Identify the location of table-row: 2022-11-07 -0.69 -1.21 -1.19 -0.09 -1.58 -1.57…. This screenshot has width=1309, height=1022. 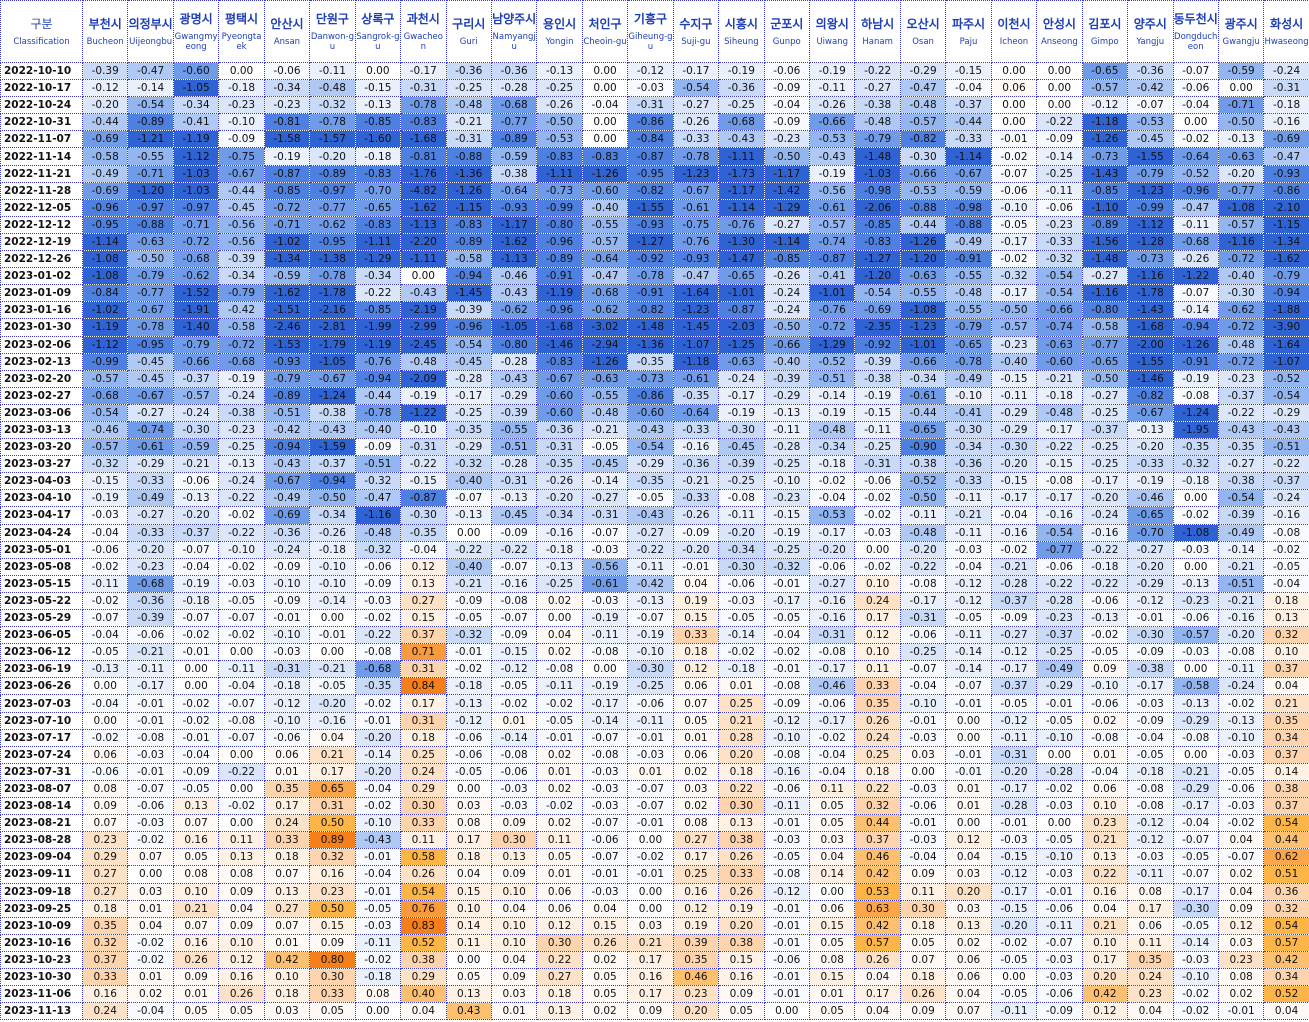
(654, 139).